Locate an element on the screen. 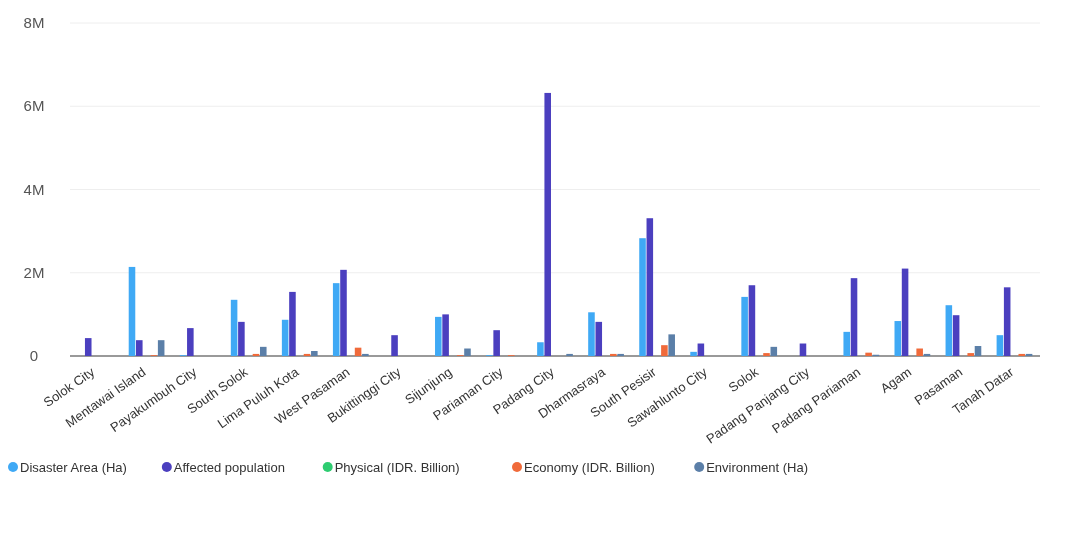 This screenshot has width=1073, height=549. legend-label: Disaster Area (Ha) is located at coordinates (73, 467).